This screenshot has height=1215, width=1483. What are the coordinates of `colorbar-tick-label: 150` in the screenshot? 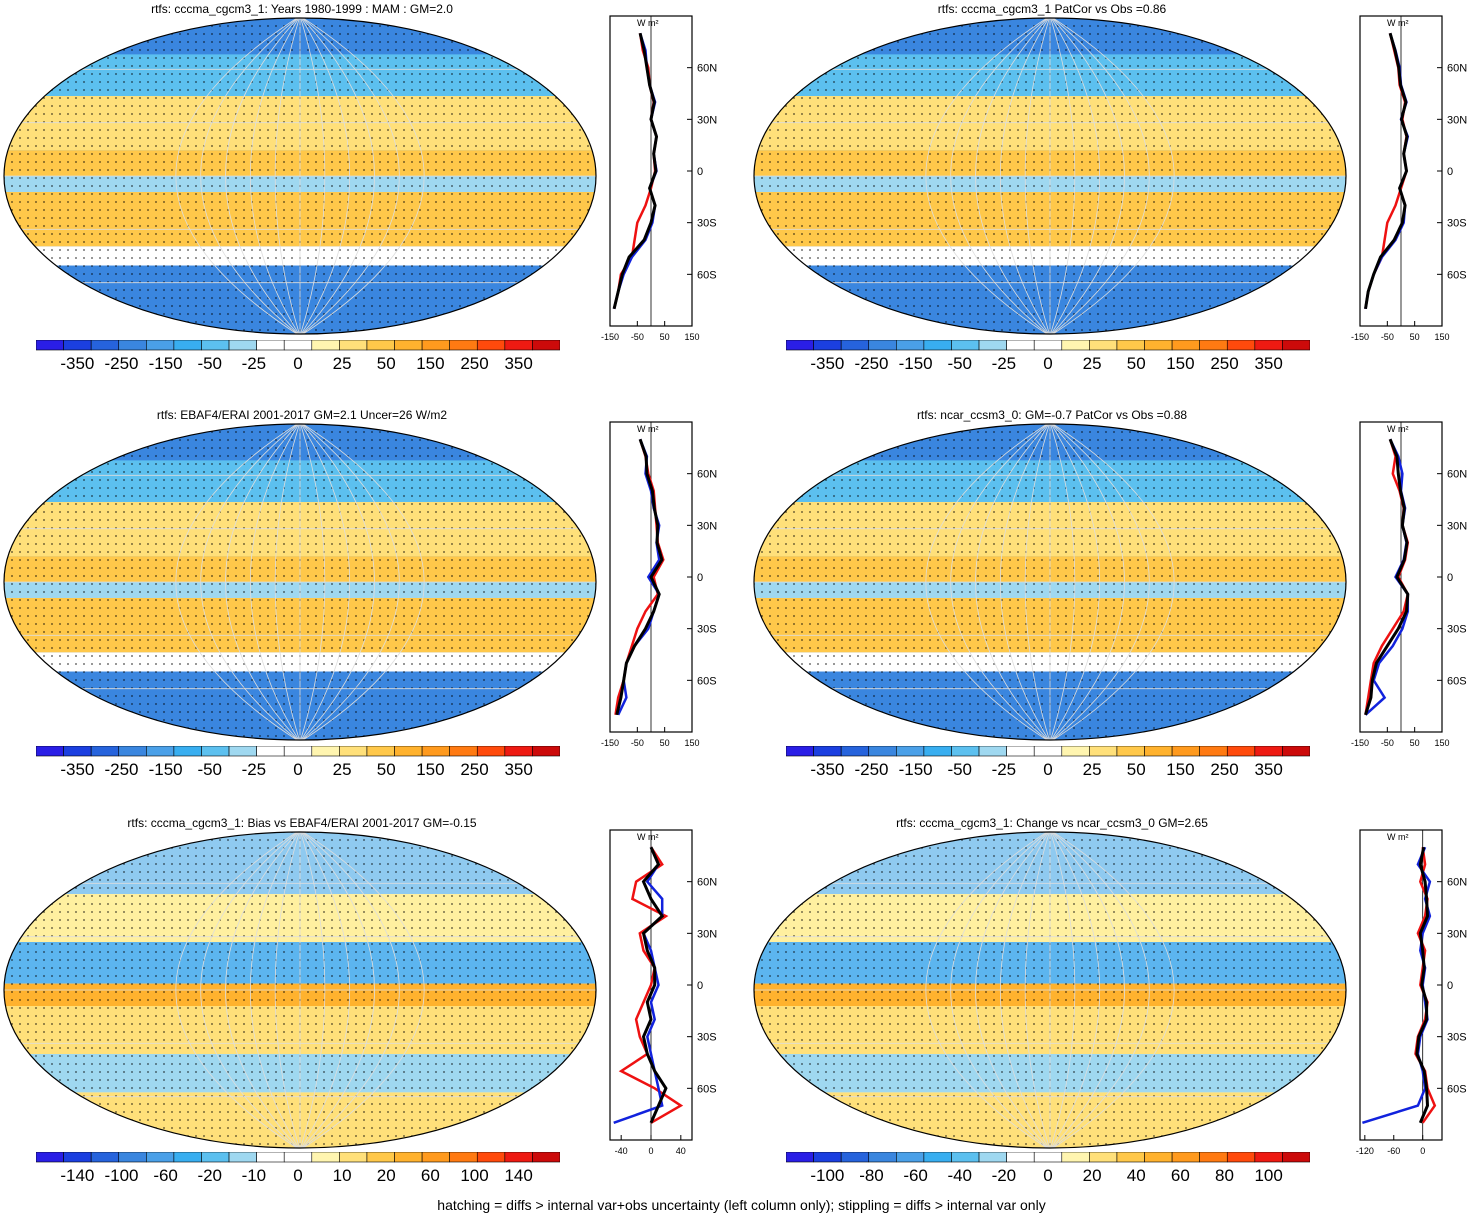 It's located at (430, 363).